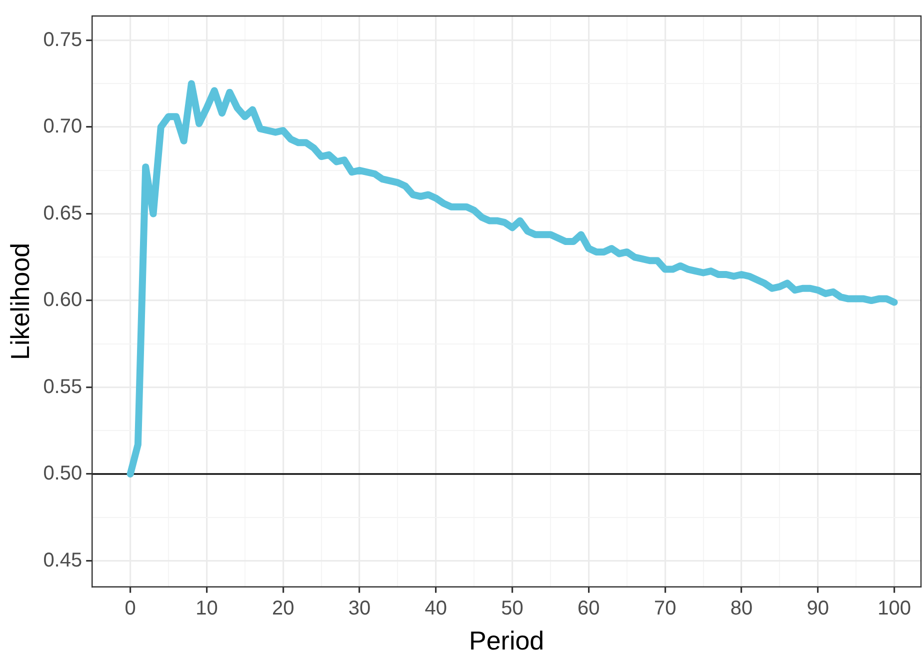 This screenshot has width=923, height=660. I want to click on x-tick-label: 60, so click(589, 608).